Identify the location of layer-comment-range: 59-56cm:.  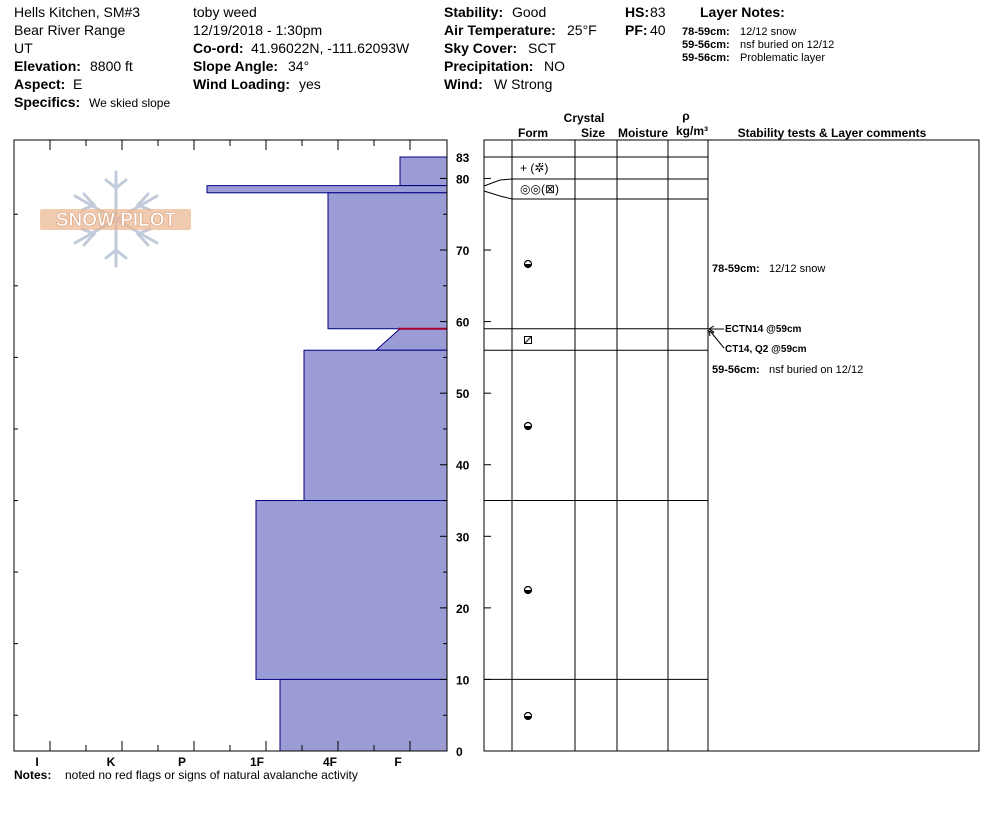
(736, 370).